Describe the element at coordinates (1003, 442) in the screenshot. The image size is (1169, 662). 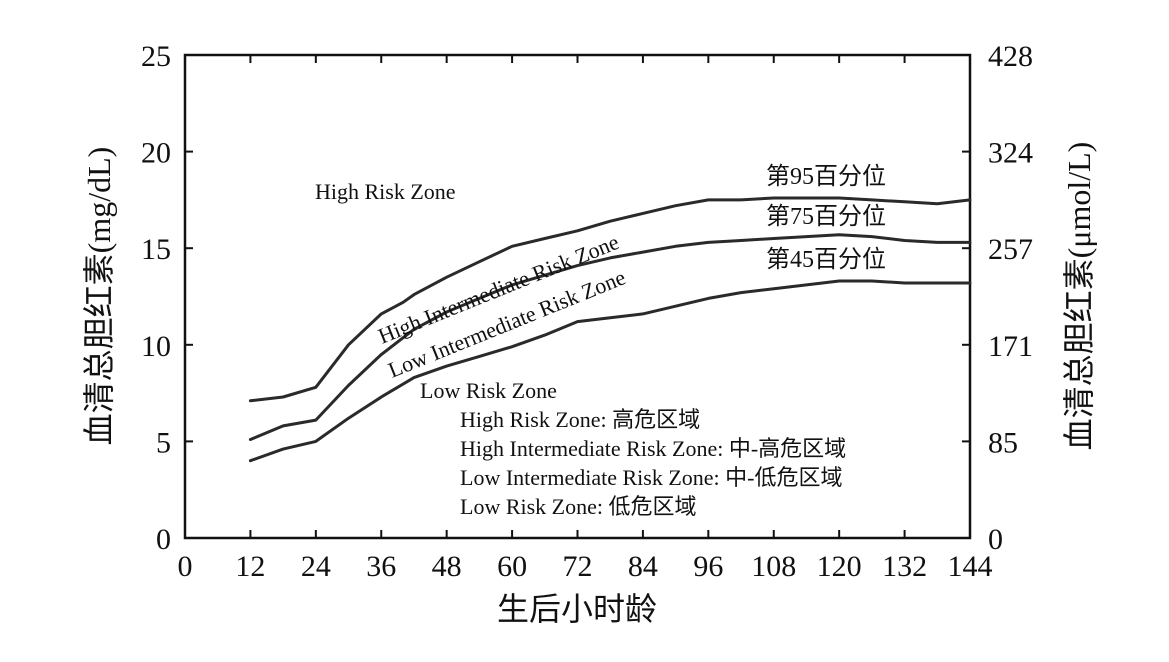
I see `y-right-tick-label: 85` at that location.